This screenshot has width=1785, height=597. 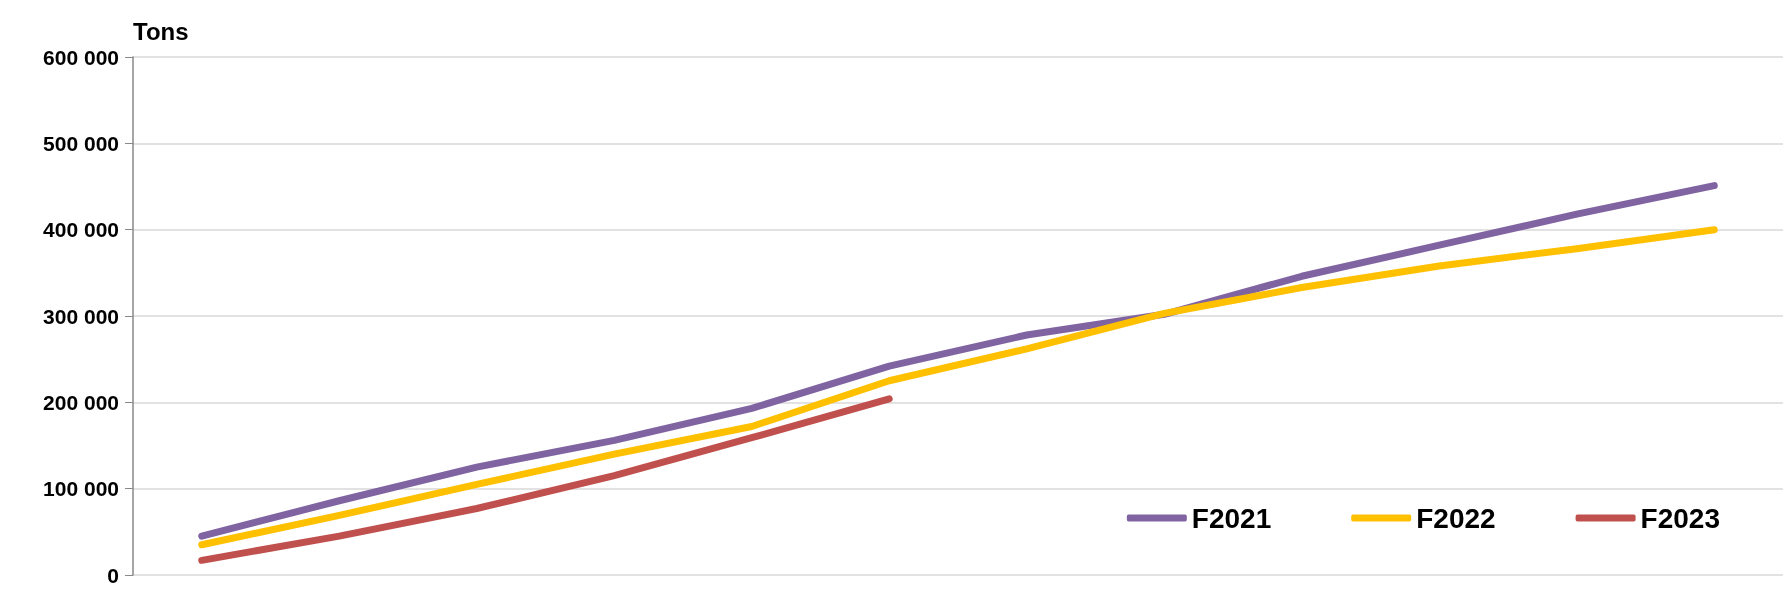 What do you see at coordinates (81, 230) in the screenshot?
I see `y-tick-label: 400 000` at bounding box center [81, 230].